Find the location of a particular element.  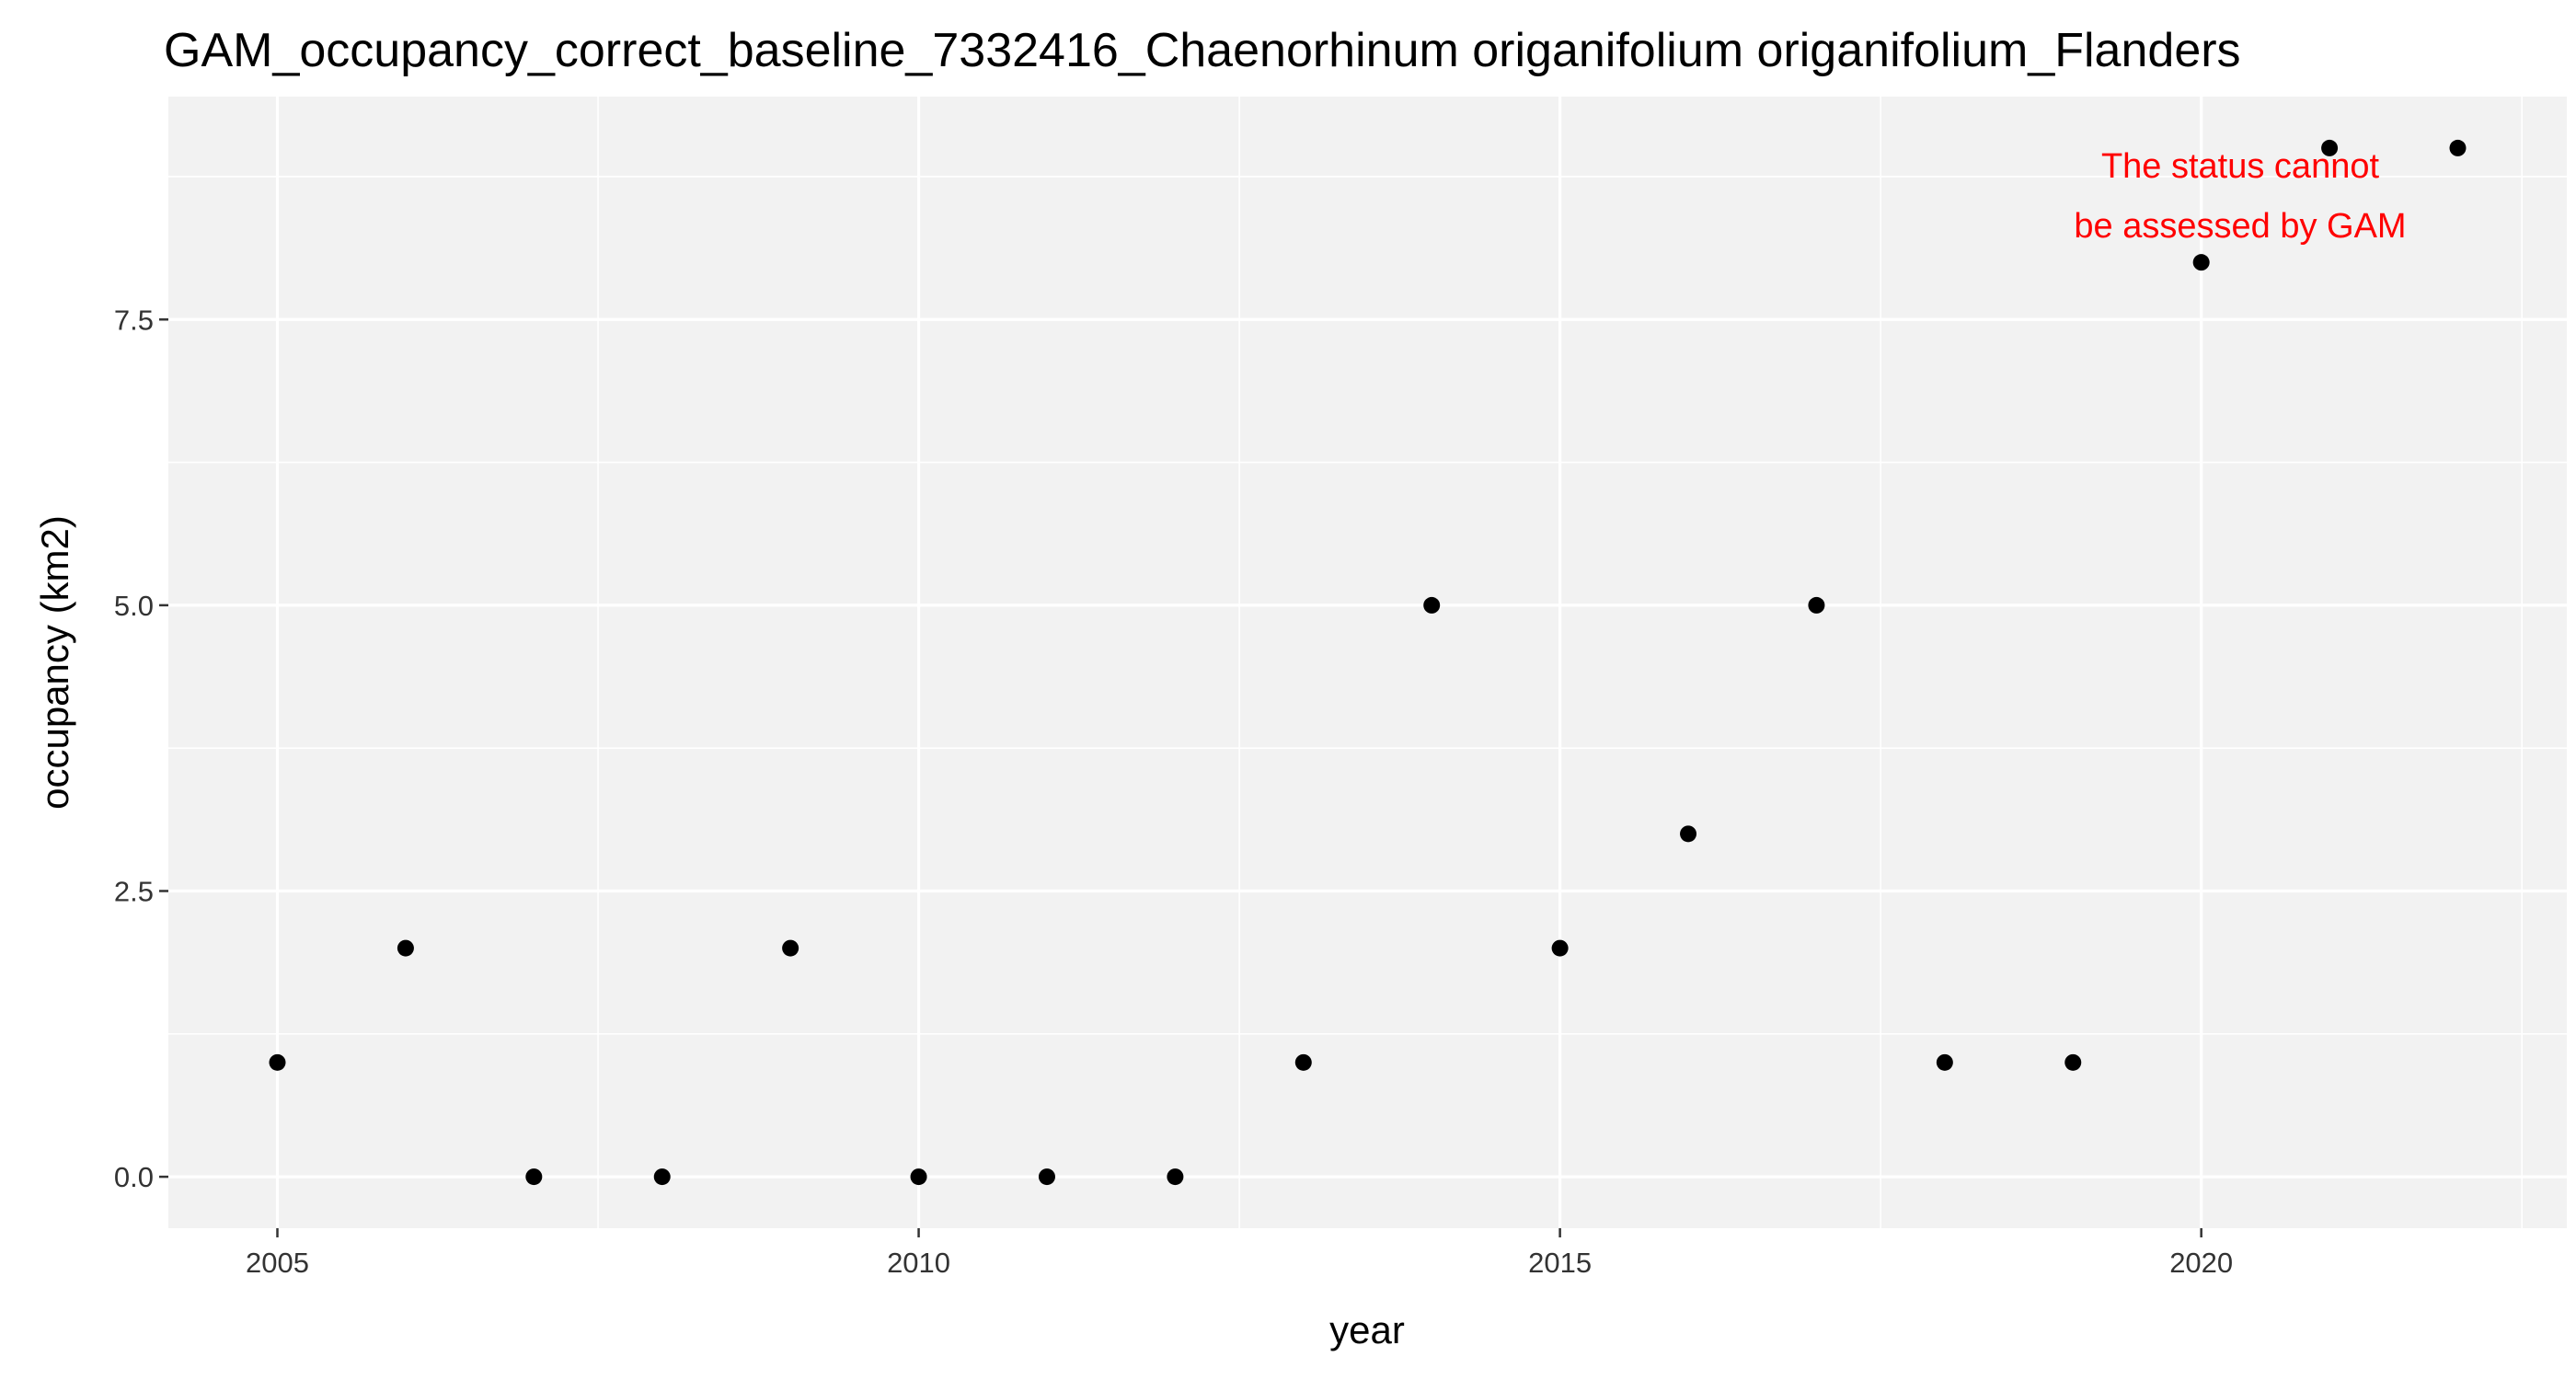

x-tick-label: 2015 is located at coordinates (1560, 1263).